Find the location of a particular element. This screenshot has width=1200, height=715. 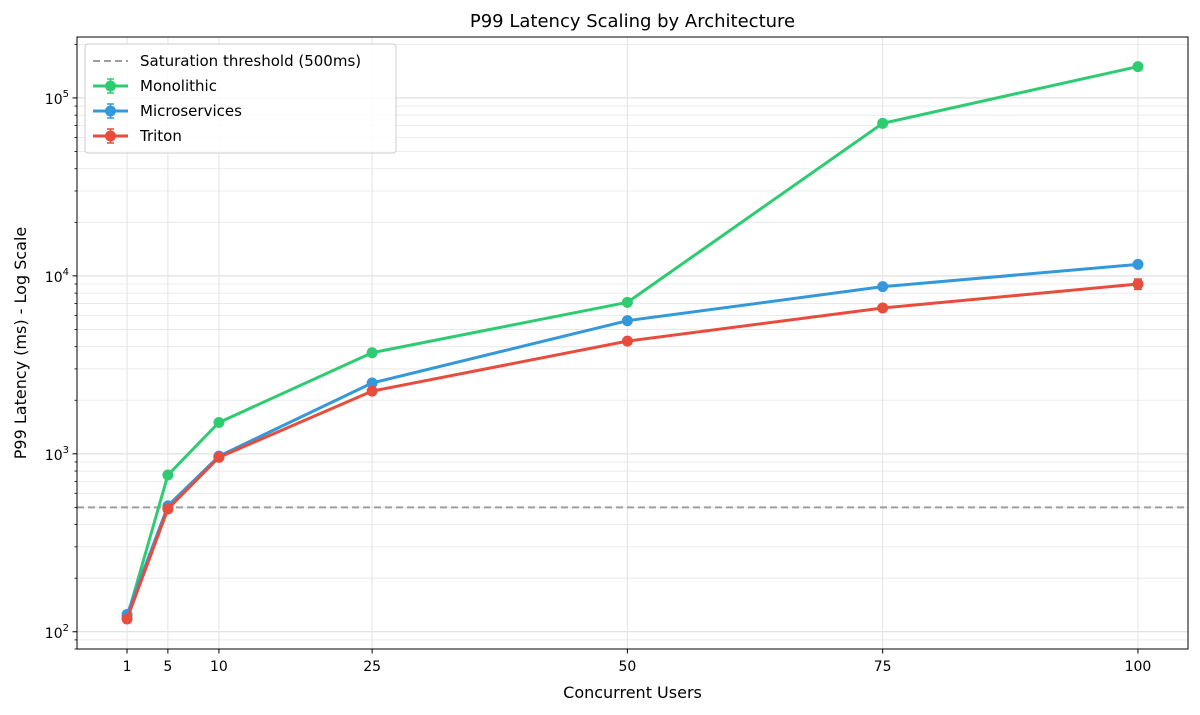

y-tick-label: 10⁵ is located at coordinates (57, 98).